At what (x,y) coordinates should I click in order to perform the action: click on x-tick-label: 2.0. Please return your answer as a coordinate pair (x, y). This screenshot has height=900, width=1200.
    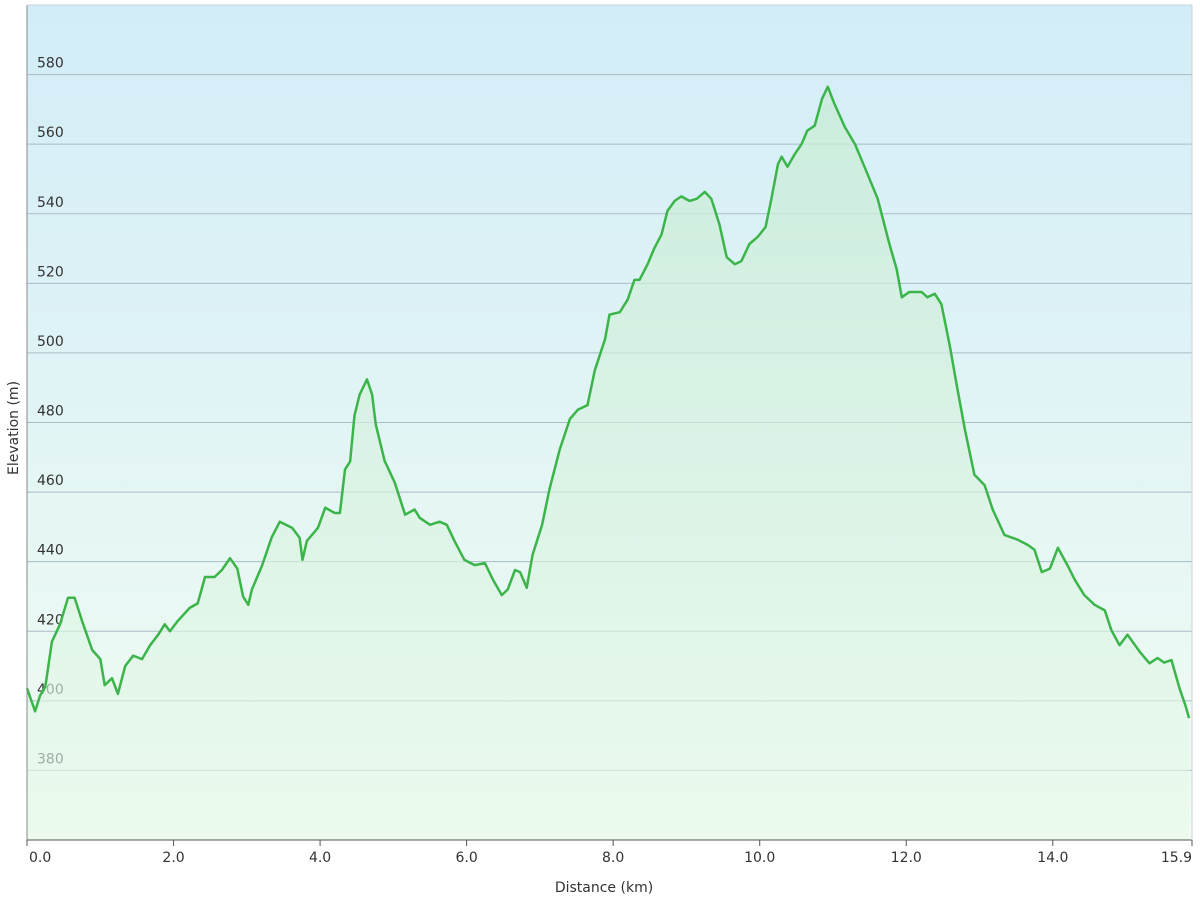
    Looking at the image, I should click on (173, 858).